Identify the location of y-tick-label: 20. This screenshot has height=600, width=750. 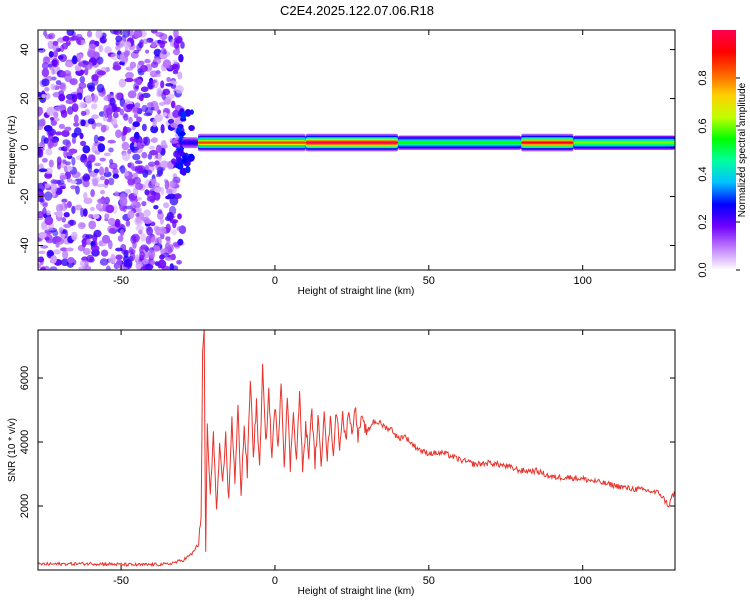
(25, 98).